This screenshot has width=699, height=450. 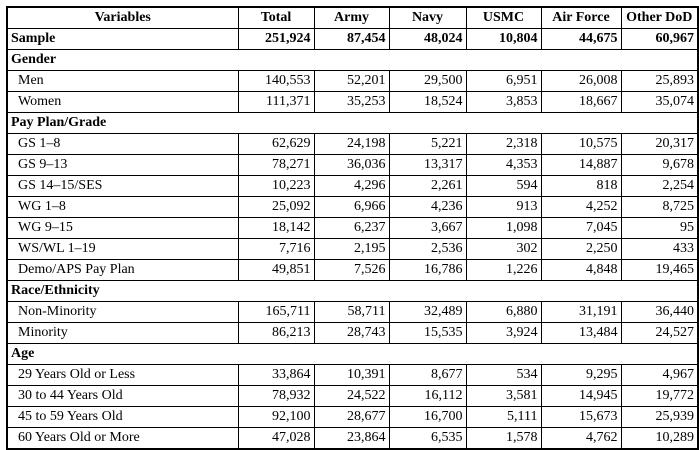 What do you see at coordinates (352, 249) in the screenshot?
I see `table-row: WS/WL 1–19 7,716 2,195 2,536 302 2,250 433` at bounding box center [352, 249].